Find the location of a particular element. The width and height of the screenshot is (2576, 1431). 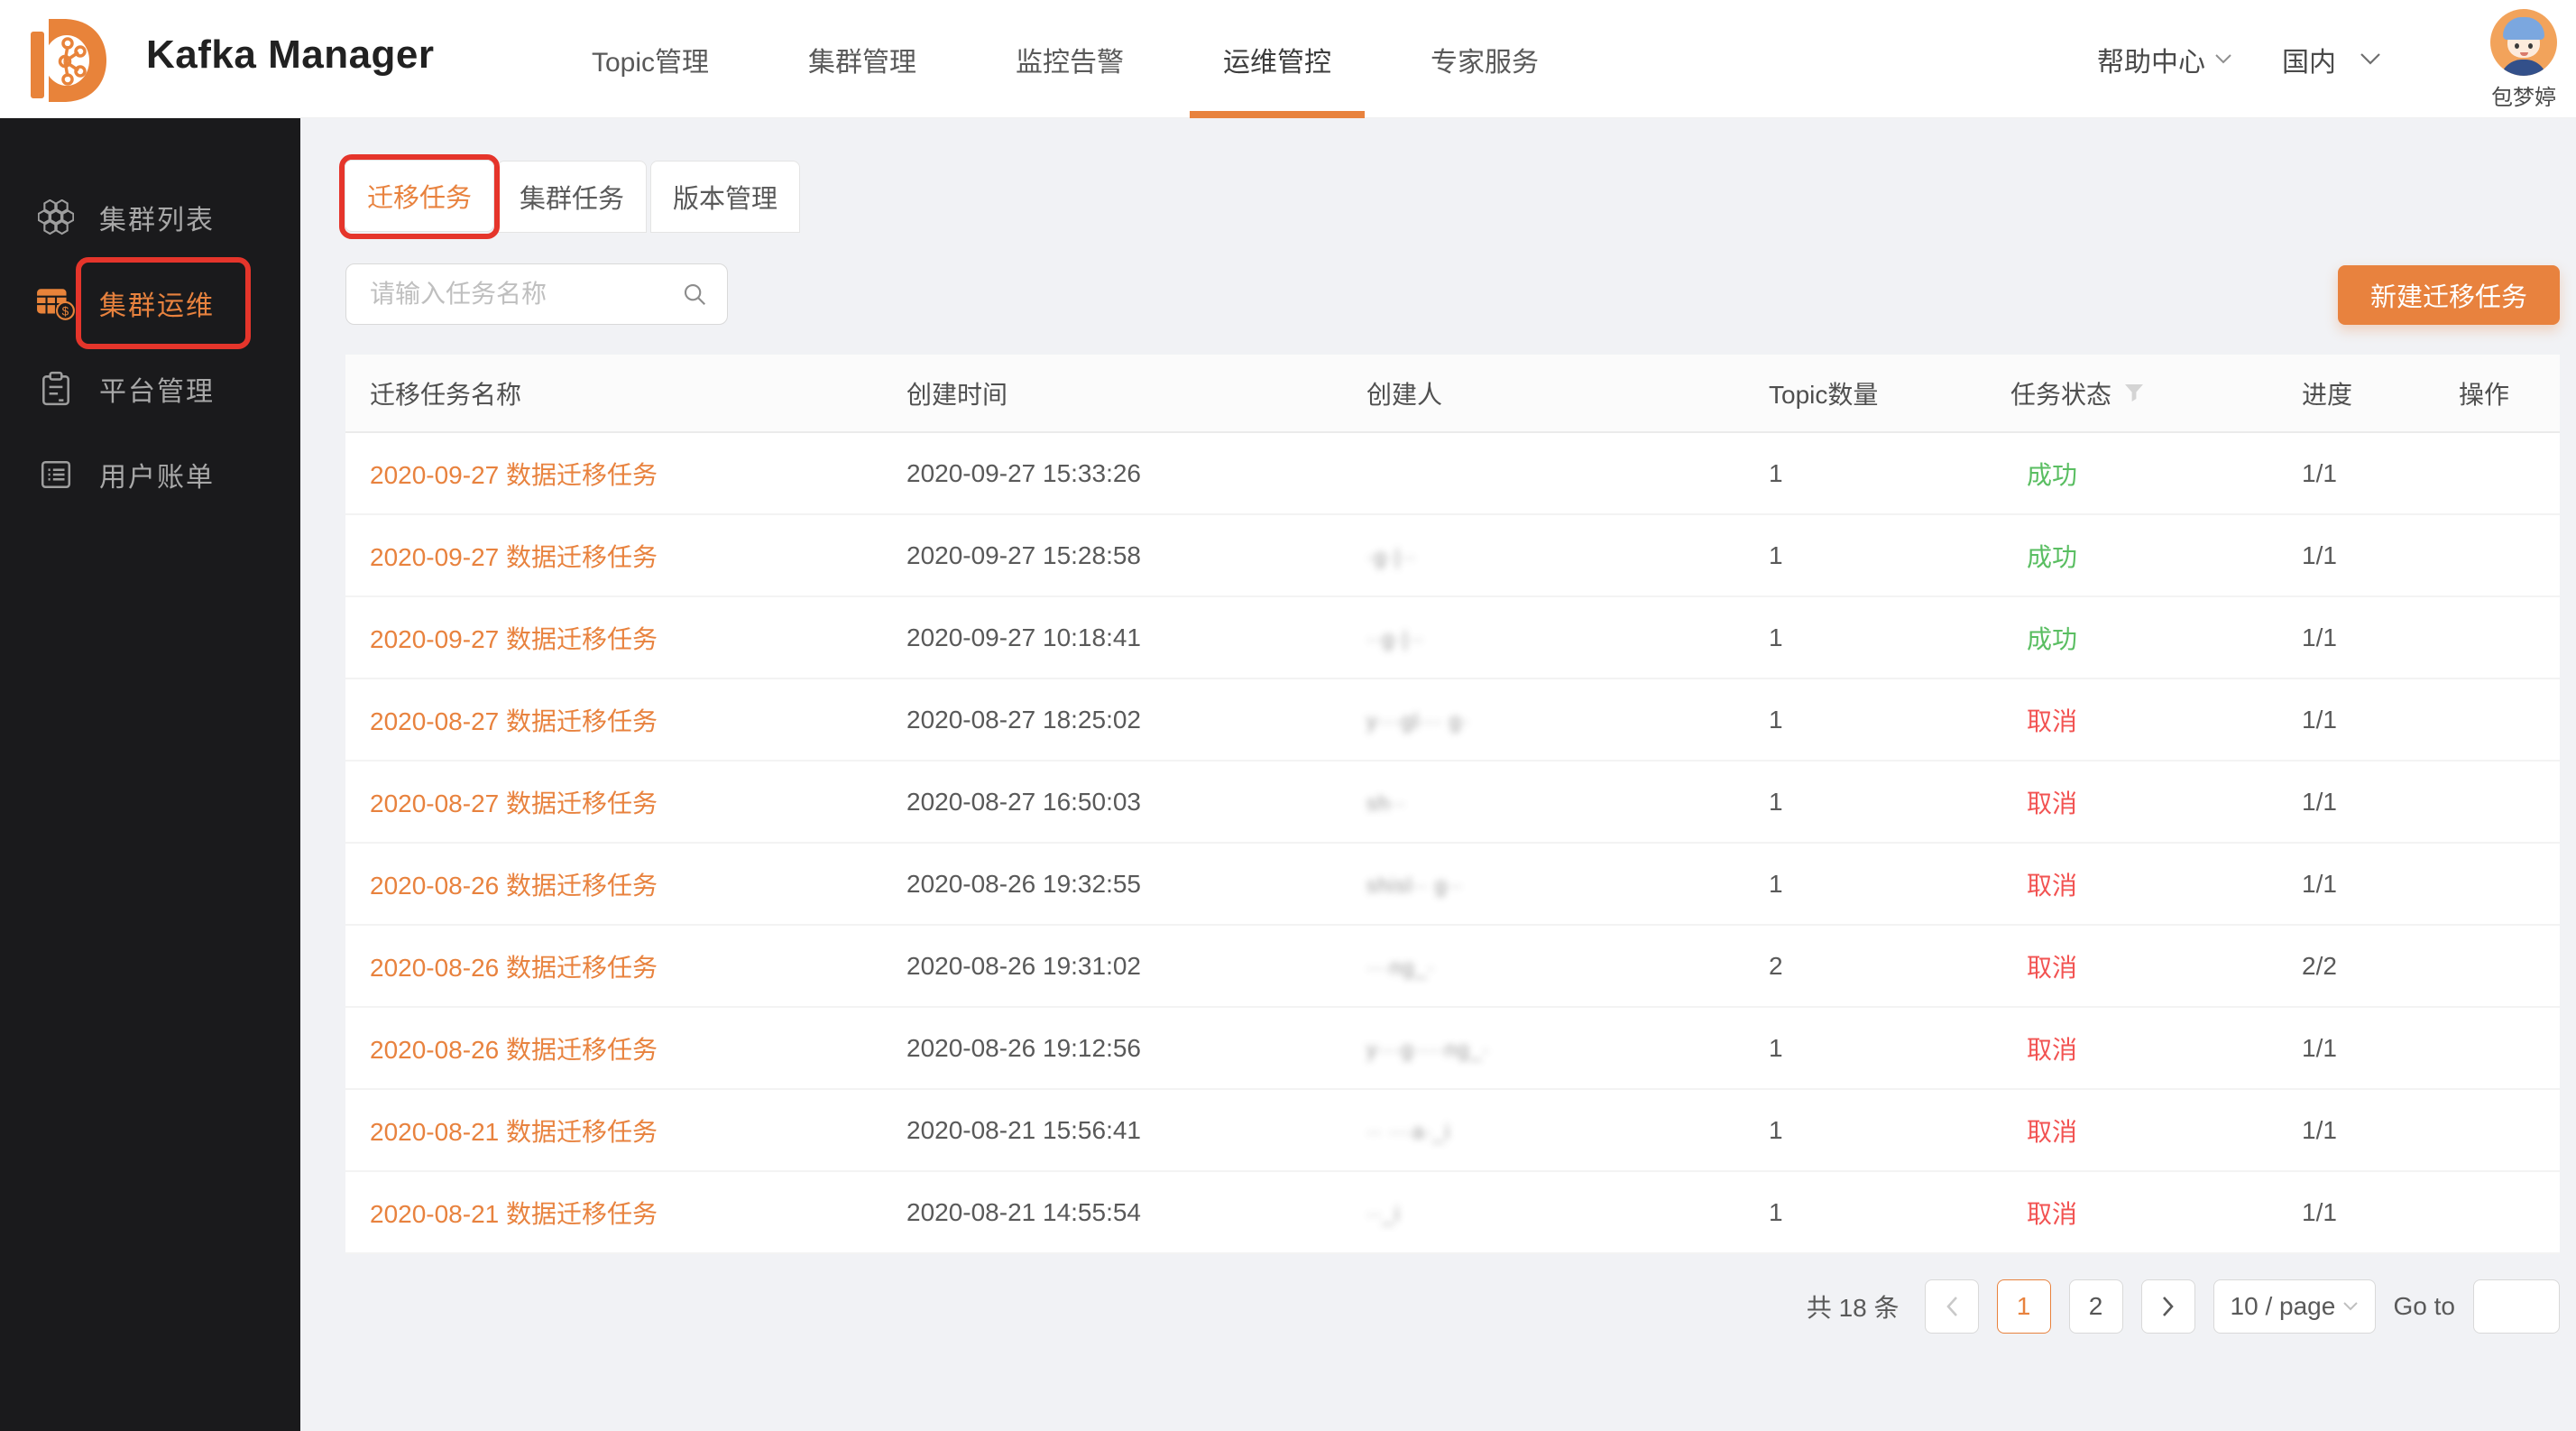

page-size-select: 10 / page is located at coordinates (2294, 1306).